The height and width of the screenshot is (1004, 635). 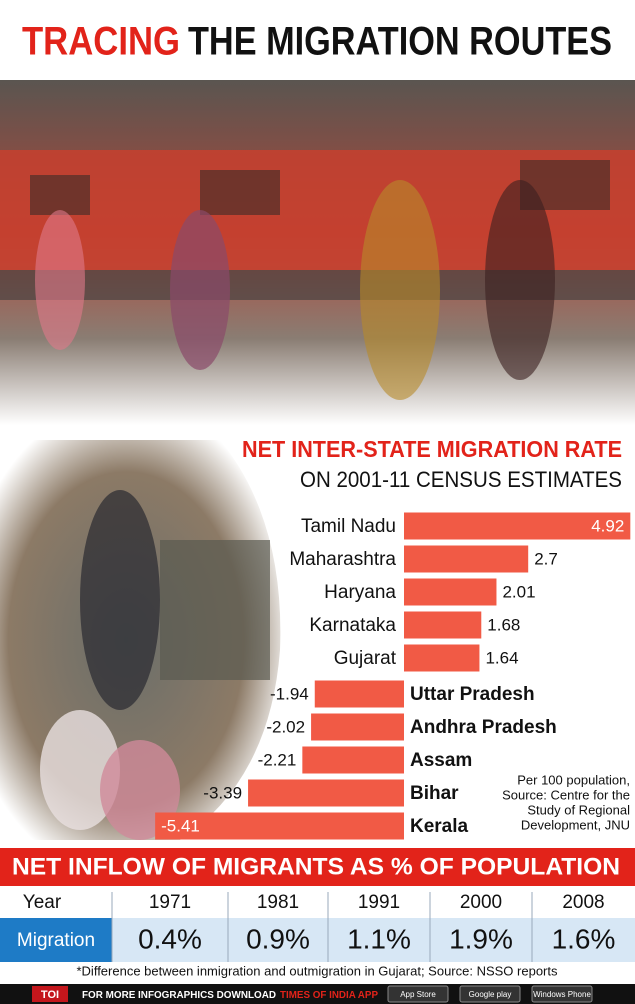 I want to click on column-header: 1991, so click(x=379, y=902).